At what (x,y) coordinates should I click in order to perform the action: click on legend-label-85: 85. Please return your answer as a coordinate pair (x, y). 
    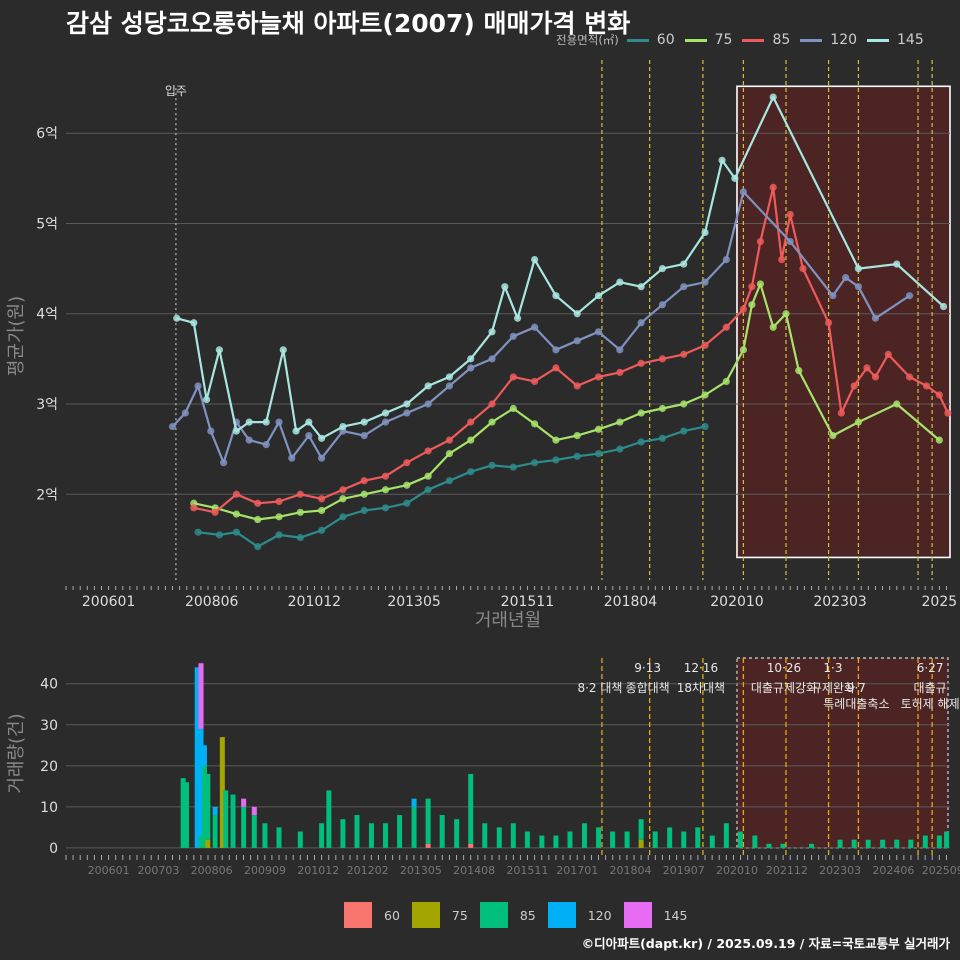
    Looking at the image, I should click on (781, 40).